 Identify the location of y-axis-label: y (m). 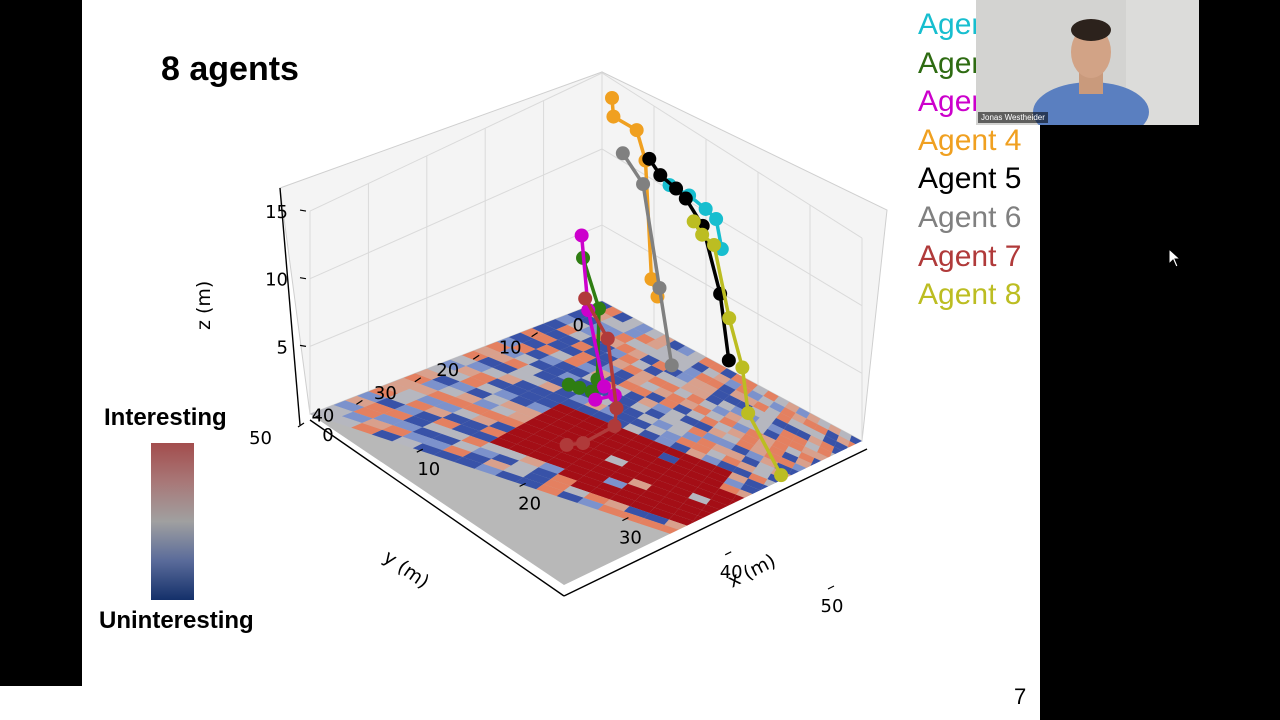
(406, 569).